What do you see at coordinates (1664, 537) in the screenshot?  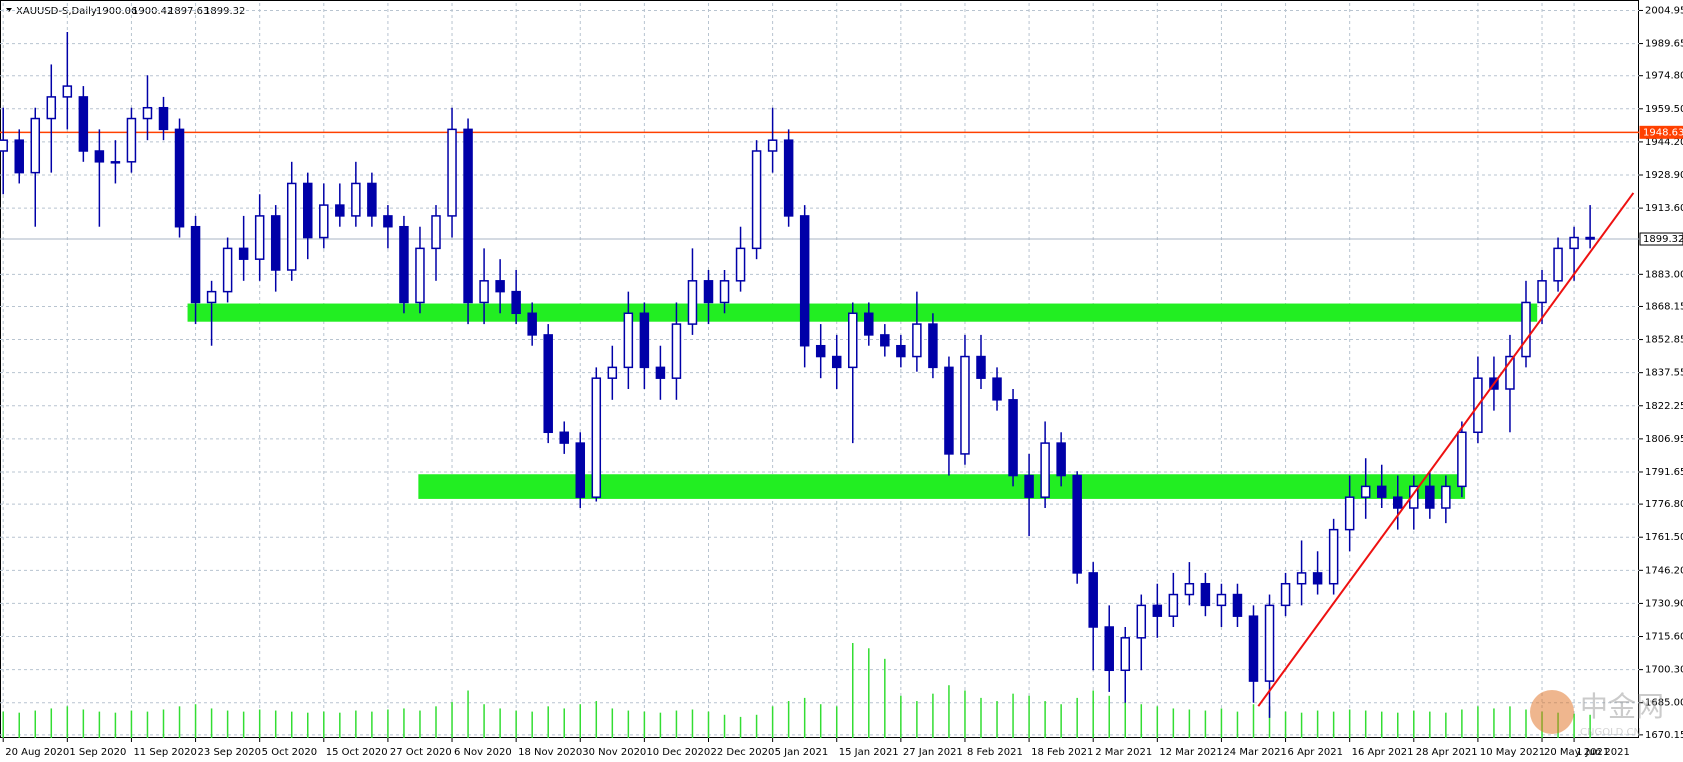 I see `y-tick-label: 1761.50` at bounding box center [1664, 537].